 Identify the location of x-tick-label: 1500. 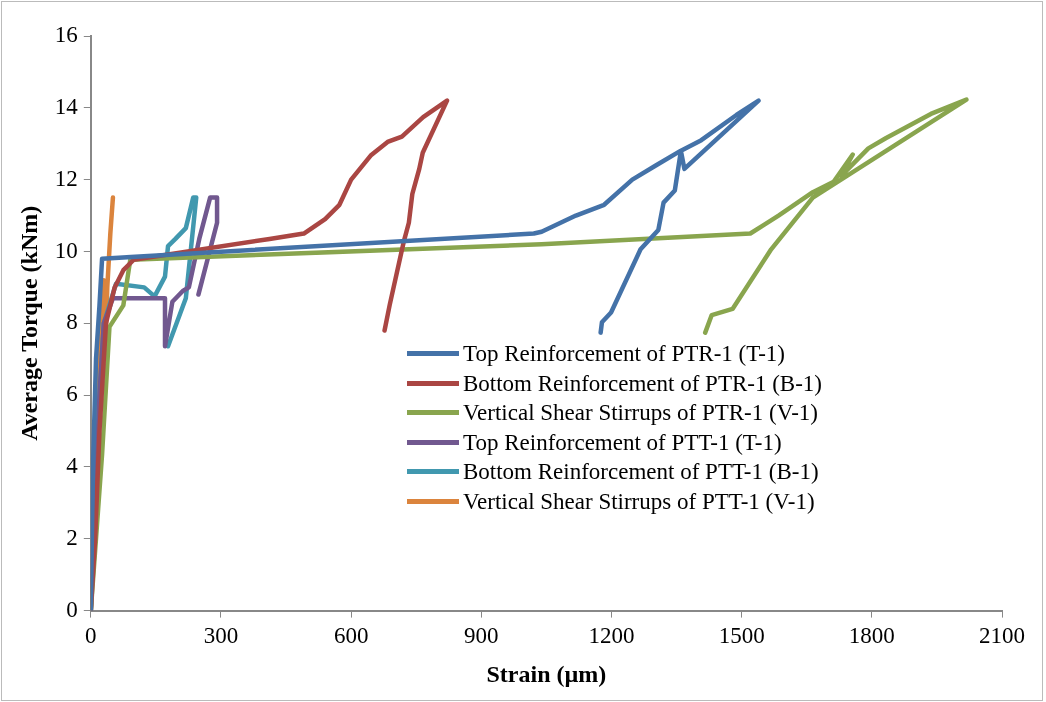
(741, 636).